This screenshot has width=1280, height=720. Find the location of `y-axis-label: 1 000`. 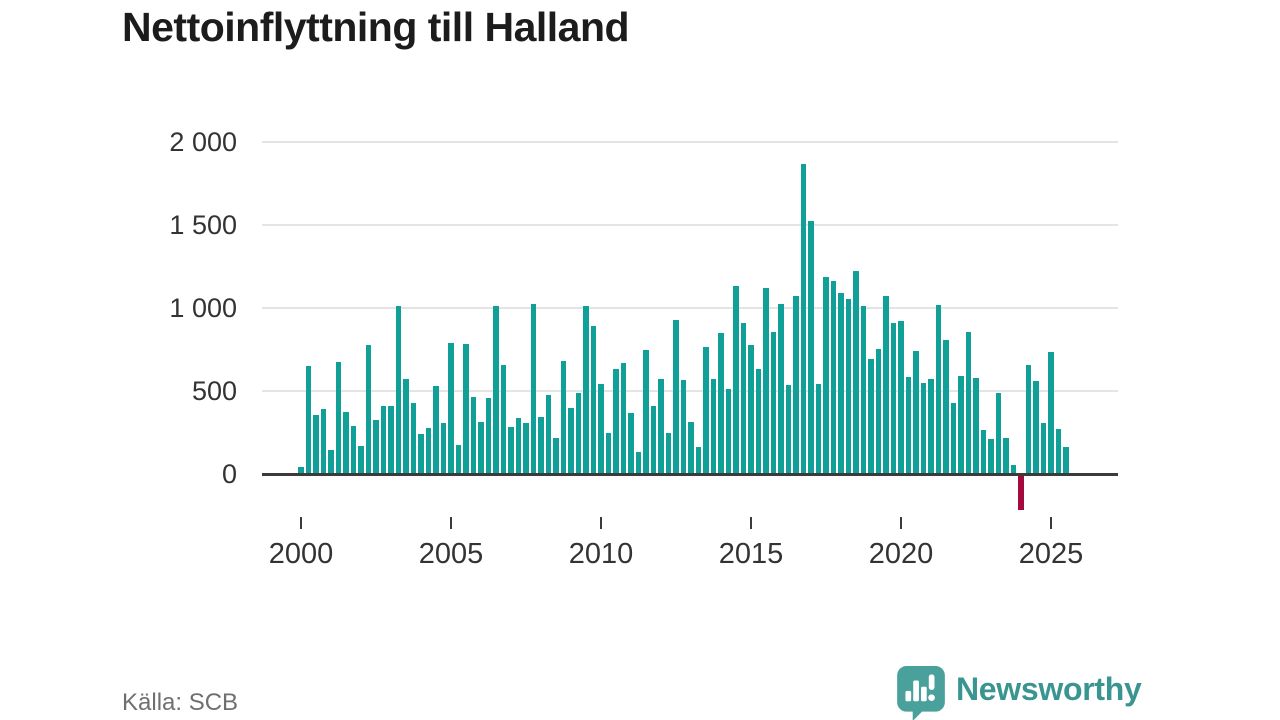

y-axis-label: 1 000 is located at coordinates (203, 308).